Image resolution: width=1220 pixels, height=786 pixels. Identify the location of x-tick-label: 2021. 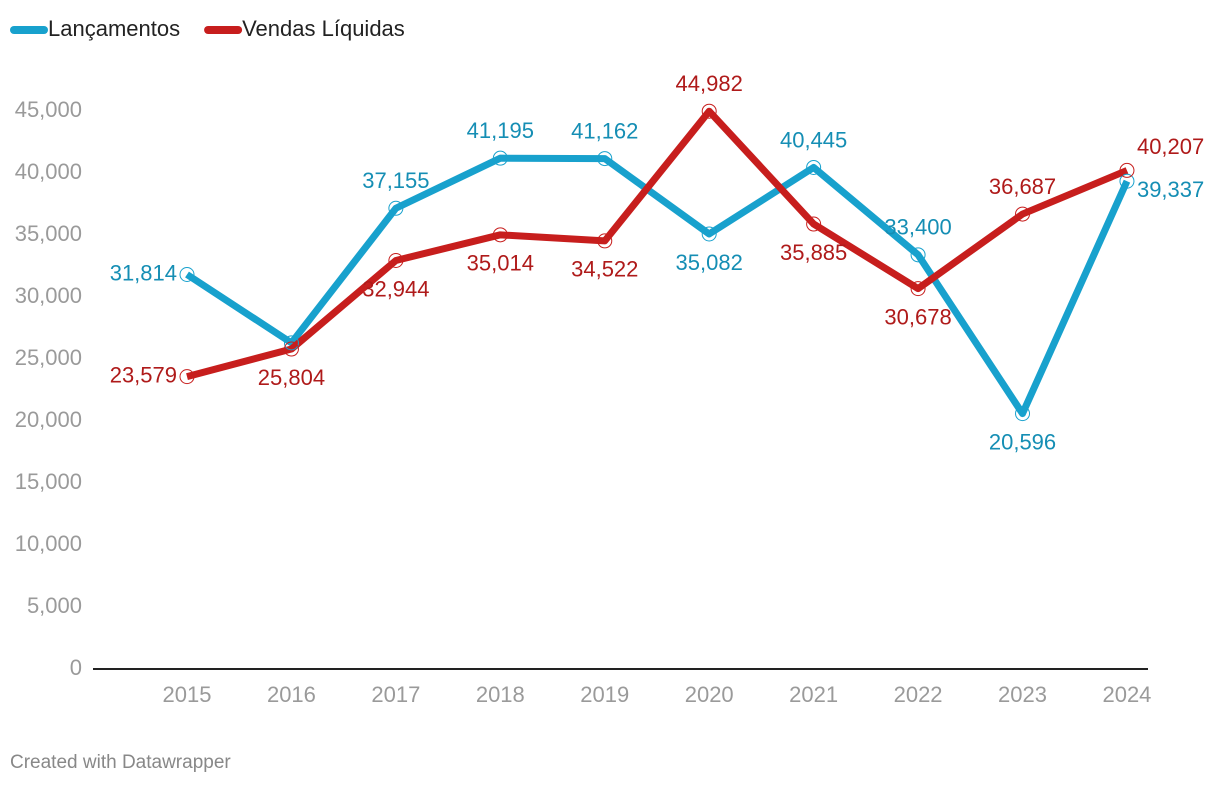
(813, 694).